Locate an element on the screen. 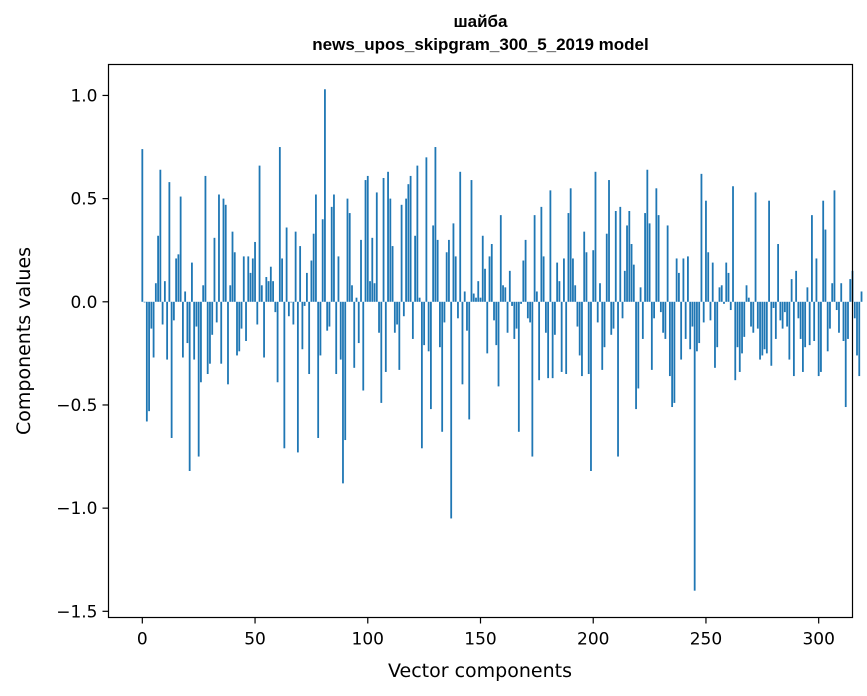 Image resolution: width=867 pixels, height=696 pixels. x-axis-ticks: 0 50 100 150 200 250 300 is located at coordinates (486, 633).